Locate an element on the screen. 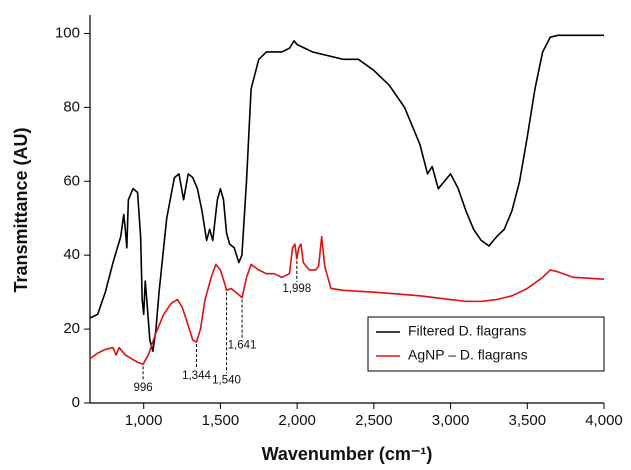 This screenshot has height=470, width=631. x-tick-label: 1,000 is located at coordinates (144, 420).